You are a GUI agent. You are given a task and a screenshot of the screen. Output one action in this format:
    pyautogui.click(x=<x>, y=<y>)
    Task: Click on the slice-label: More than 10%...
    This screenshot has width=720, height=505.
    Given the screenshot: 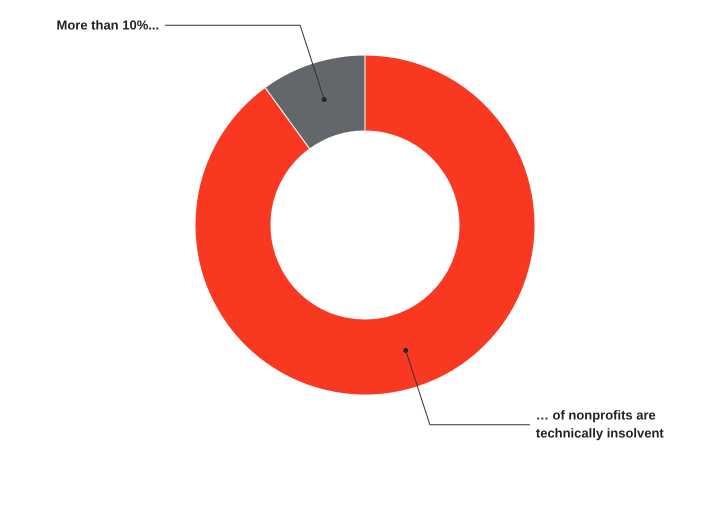 What is the action you would take?
    pyautogui.click(x=108, y=24)
    